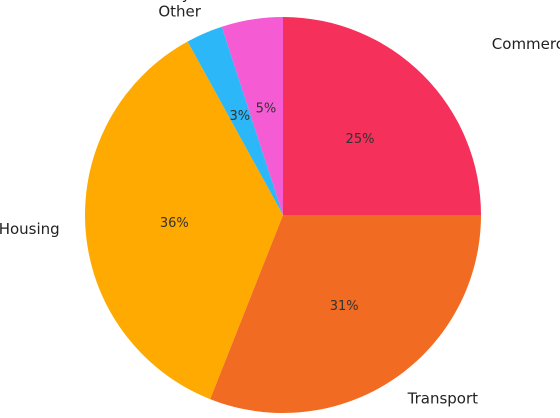  I want to click on slice-percent-housing: 36%, so click(174, 223).